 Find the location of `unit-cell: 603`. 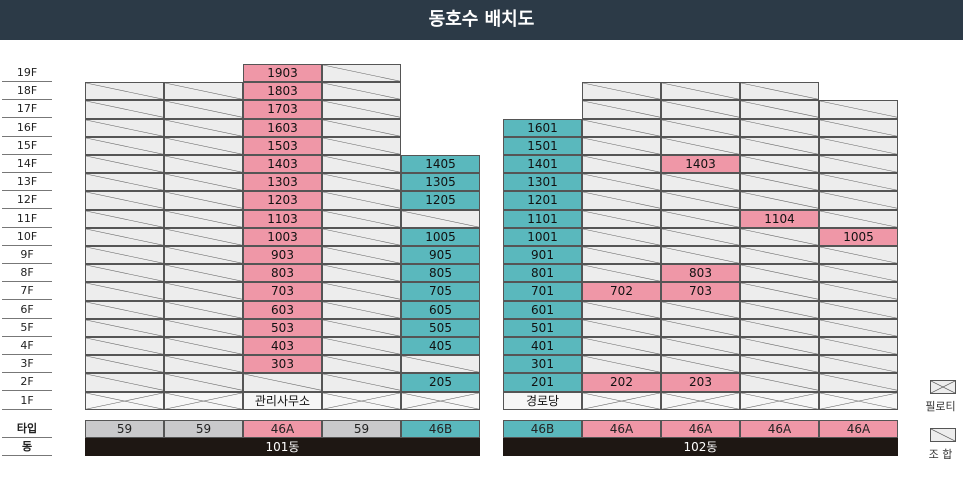

unit-cell: 603 is located at coordinates (282, 309).